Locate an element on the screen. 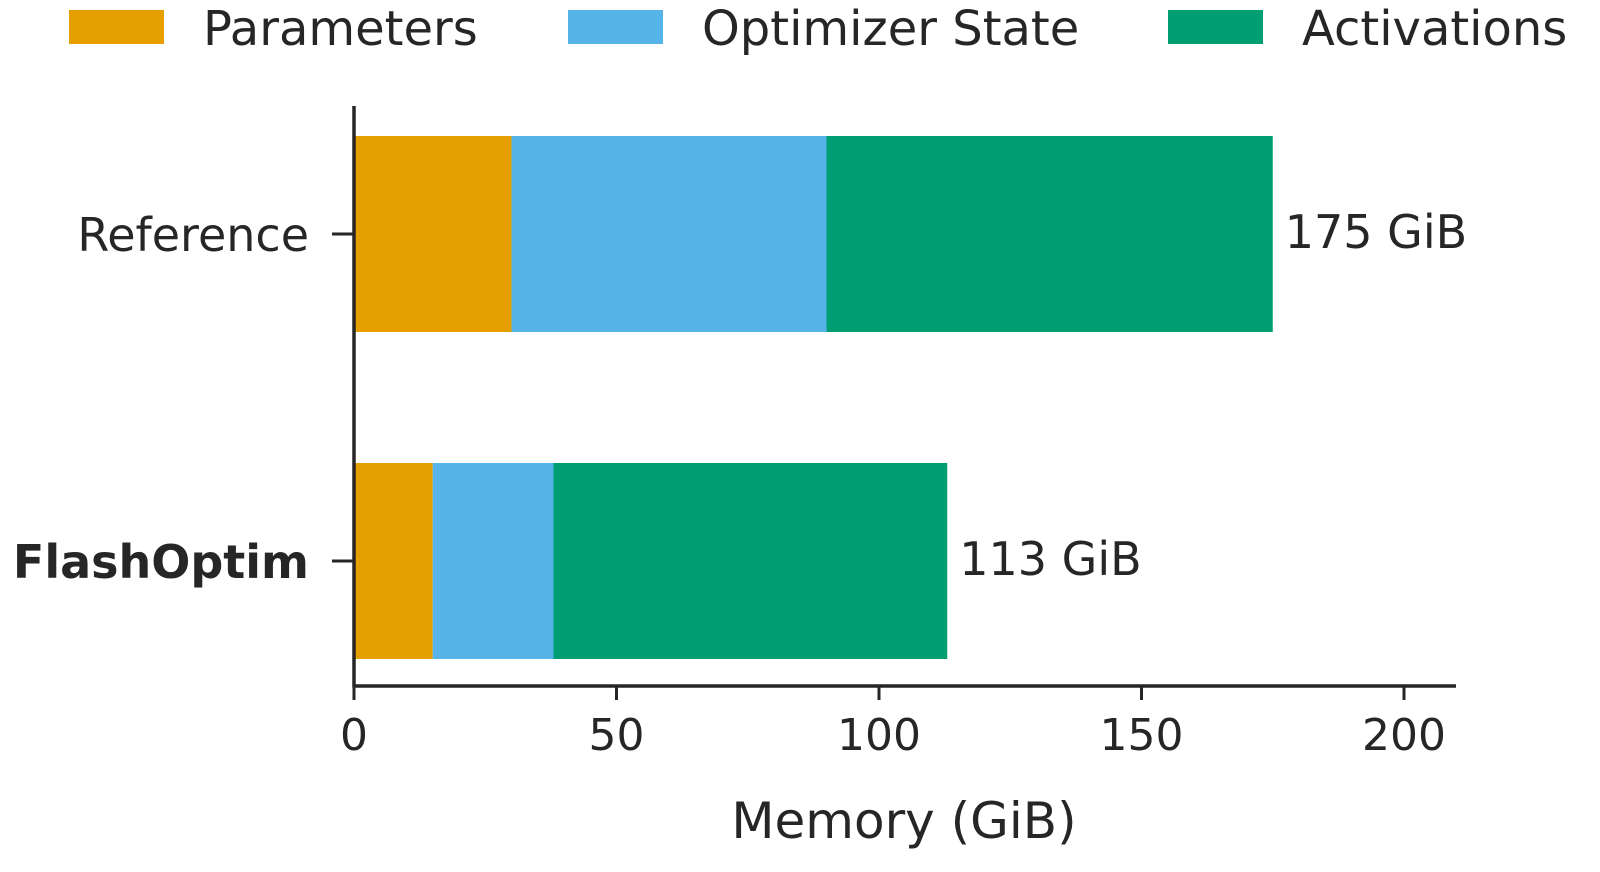  bar-reference-activations is located at coordinates (1049, 234).